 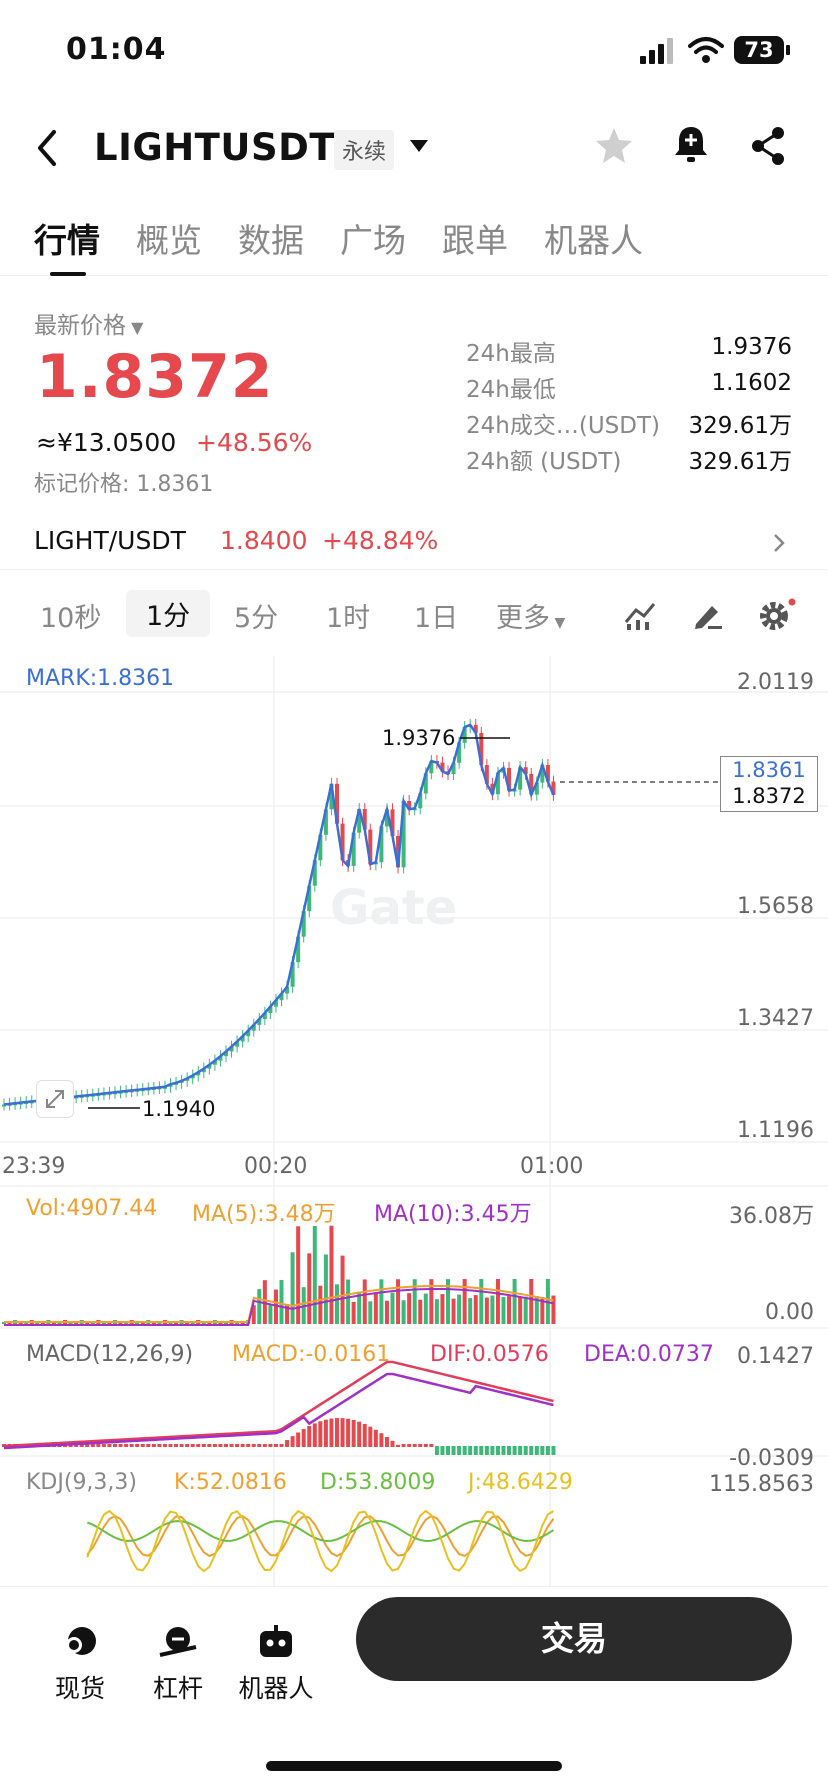 What do you see at coordinates (771, 1458) in the screenshot?
I see `macd-min: -0.0309` at bounding box center [771, 1458].